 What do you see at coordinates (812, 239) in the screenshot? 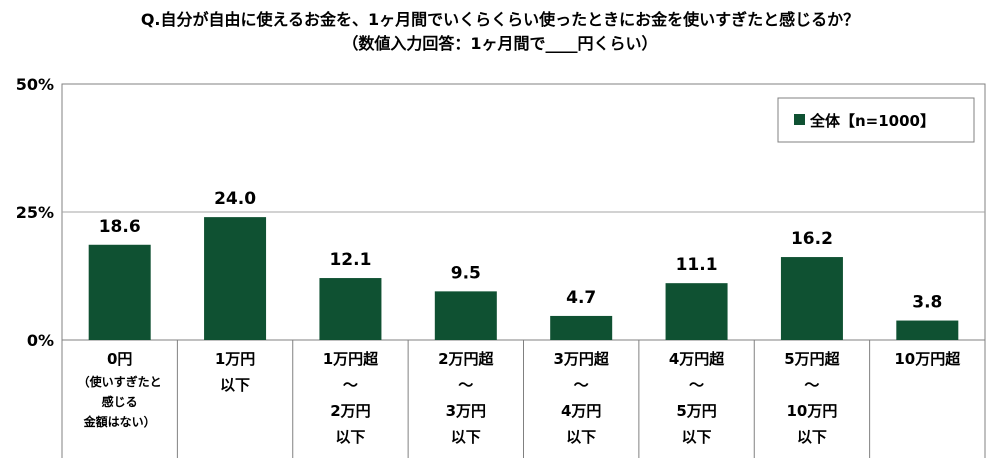
I see `data-label: 16.2` at bounding box center [812, 239].